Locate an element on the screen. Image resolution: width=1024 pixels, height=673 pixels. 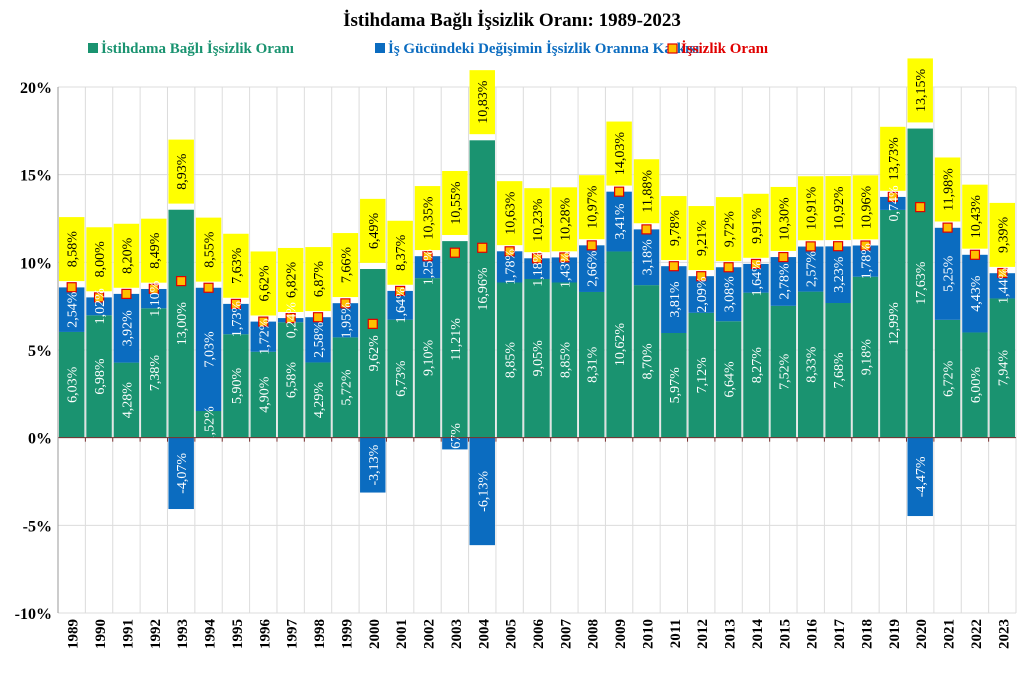
total-label-1994: 8,55% is located at coordinates (210, 249).